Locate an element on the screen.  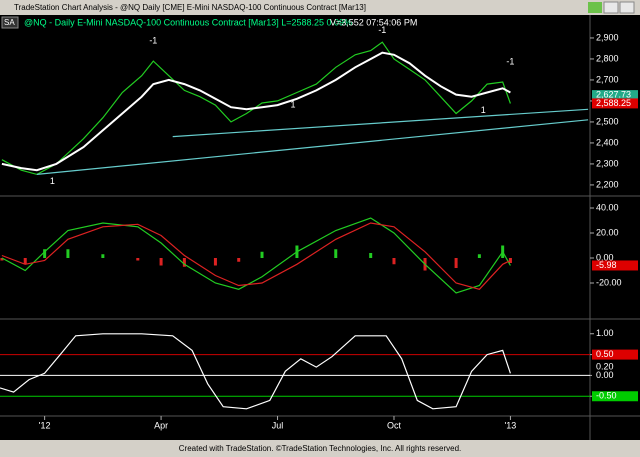
x-tick-label: '12 is located at coordinates (45, 425).